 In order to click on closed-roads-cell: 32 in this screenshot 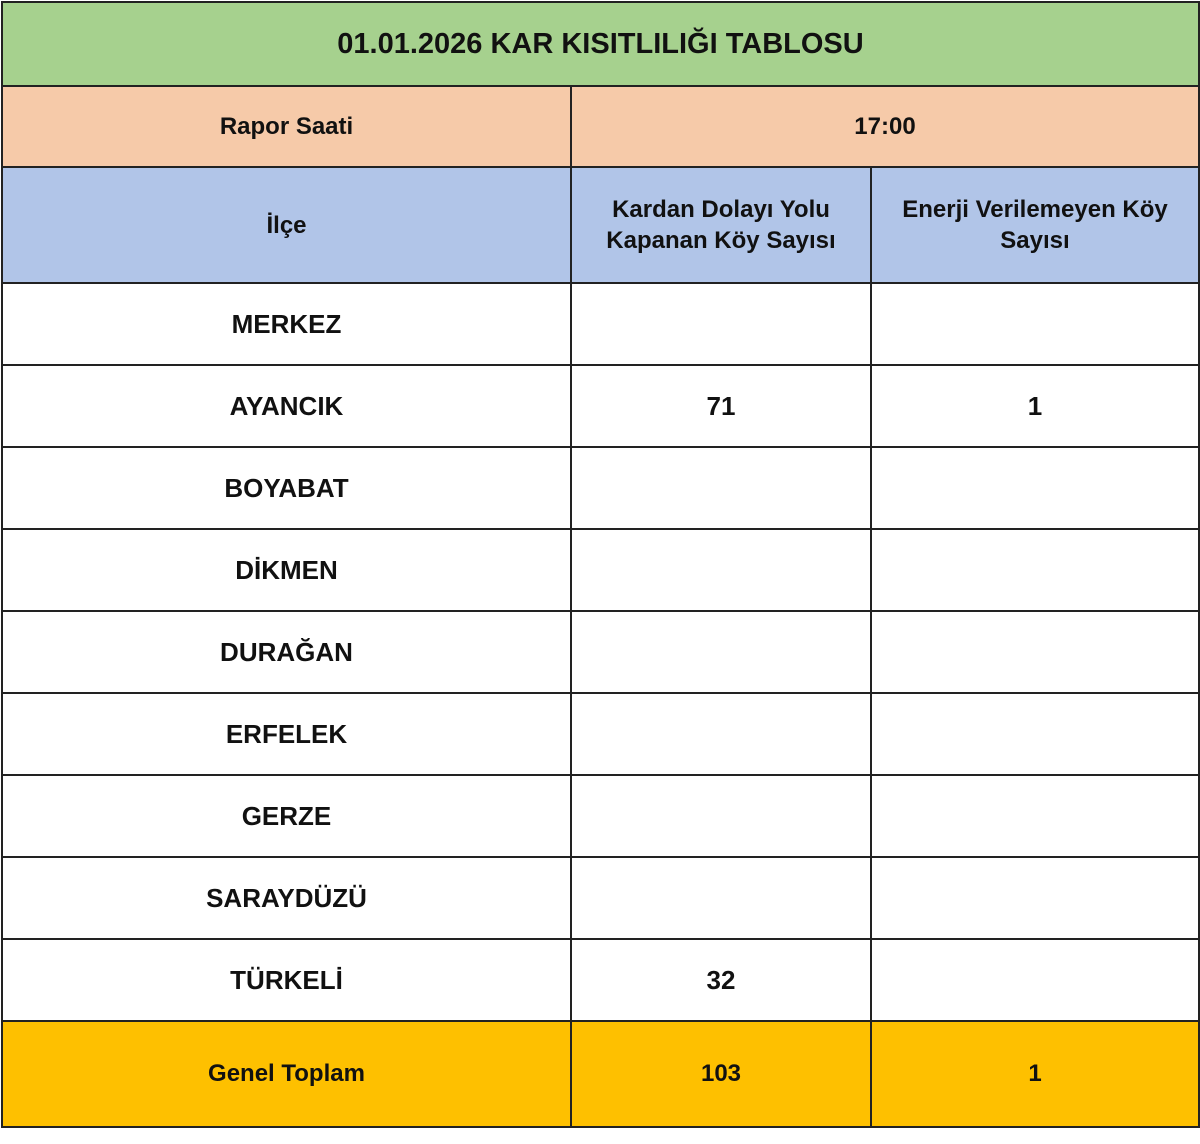, I will do `click(721, 980)`.